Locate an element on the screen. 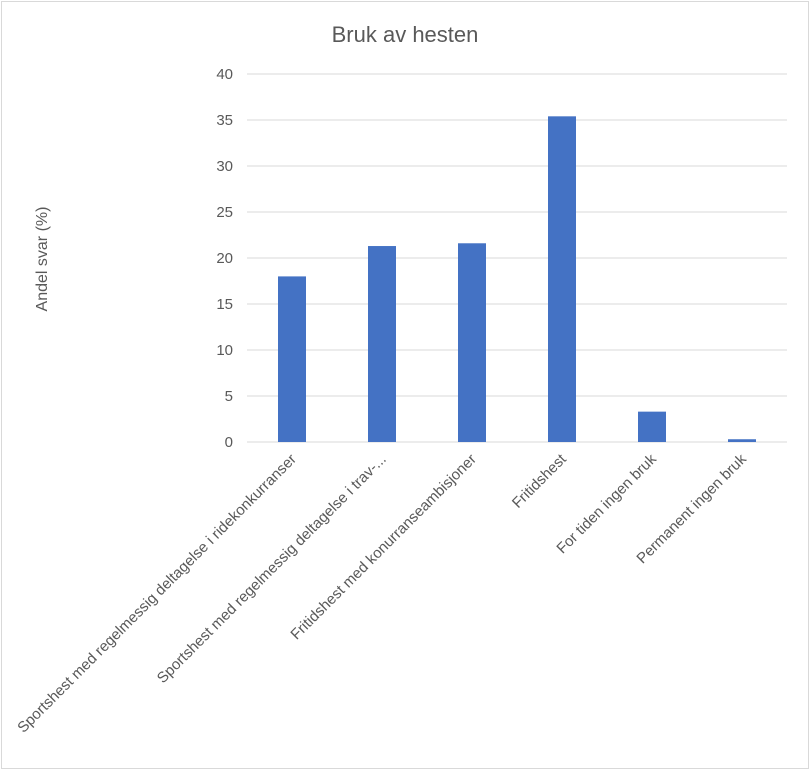 This screenshot has width=812, height=772. y-tick-label: 25 is located at coordinates (224, 212).